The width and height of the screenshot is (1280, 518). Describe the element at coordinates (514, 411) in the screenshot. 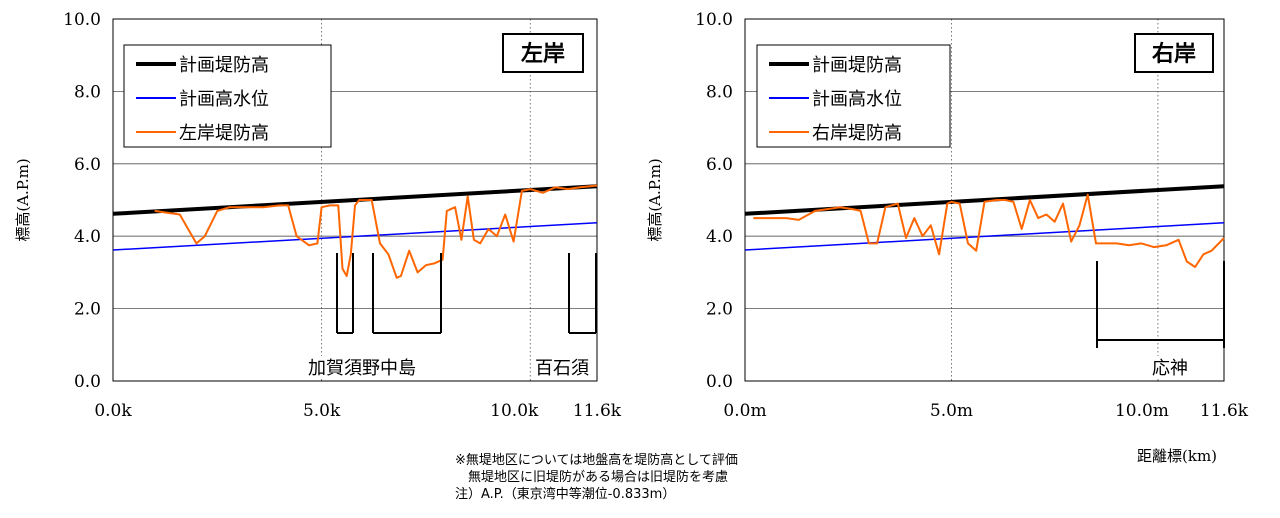

I see `x-tick-label: 10.0k` at that location.